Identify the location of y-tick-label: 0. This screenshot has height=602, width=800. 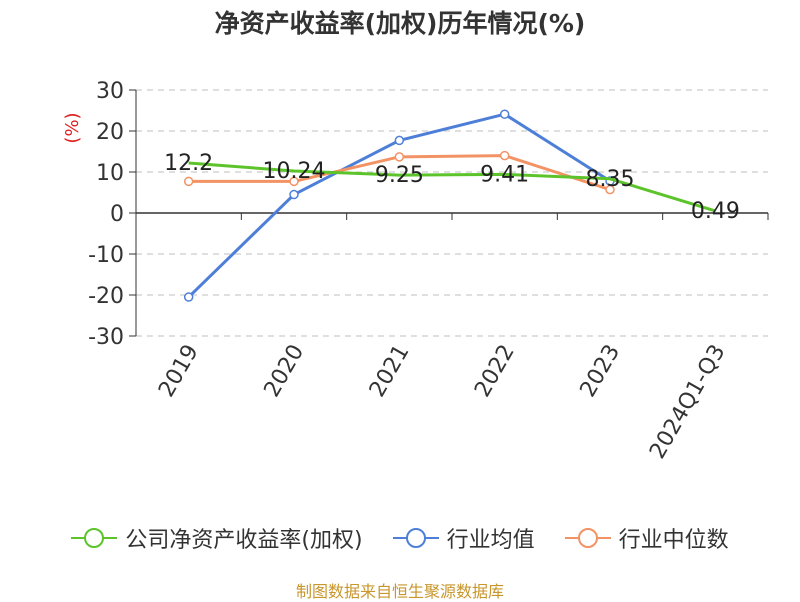
(117, 214).